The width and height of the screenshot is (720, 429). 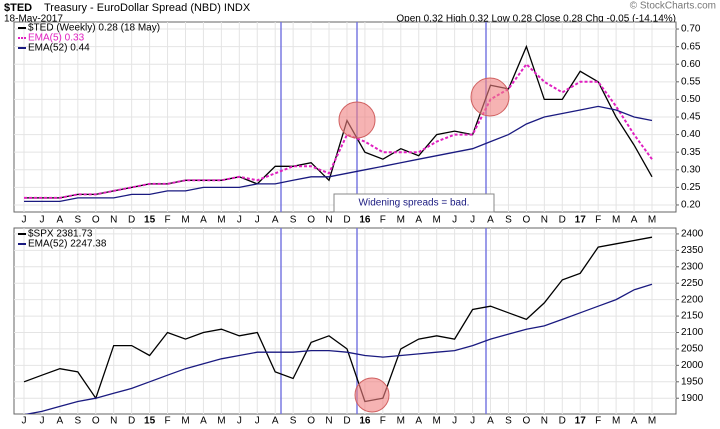 What do you see at coordinates (147, 8) in the screenshot?
I see `chart-title: Treasury - EuroDollar Spread (NBD) INDX` at bounding box center [147, 8].